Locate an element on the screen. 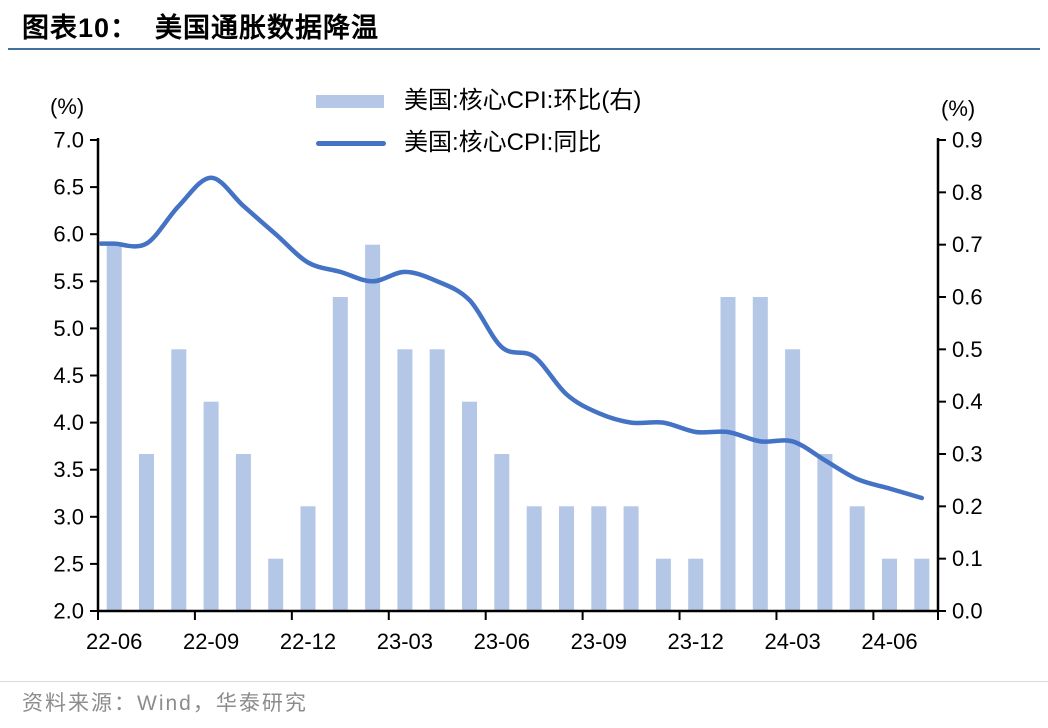 Image resolution: width=1048 pixels, height=728 pixels. right-tick-label: 0.4 is located at coordinates (967, 401).